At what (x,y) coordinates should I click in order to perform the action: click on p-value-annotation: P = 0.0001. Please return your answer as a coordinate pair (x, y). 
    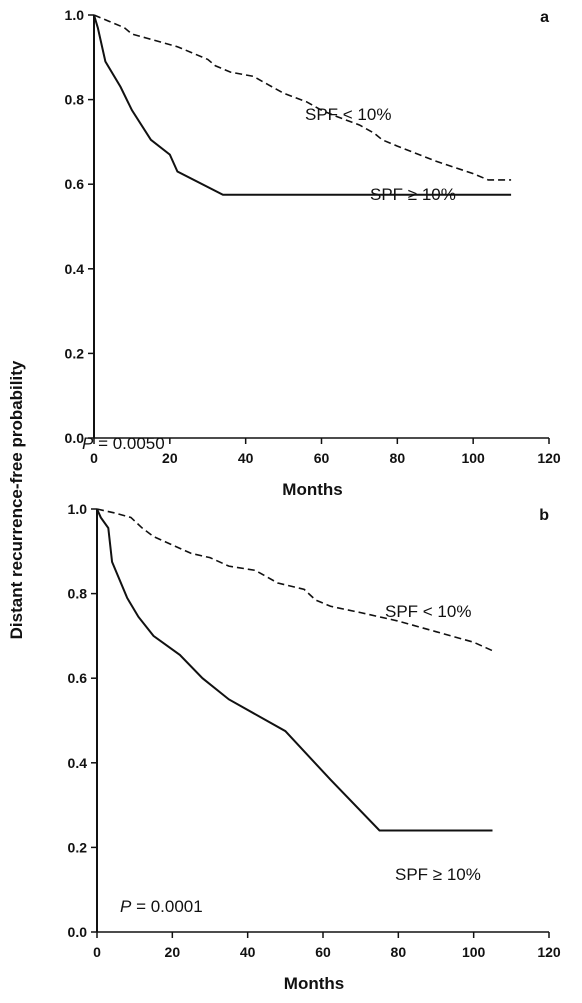
    Looking at the image, I should click on (161, 906).